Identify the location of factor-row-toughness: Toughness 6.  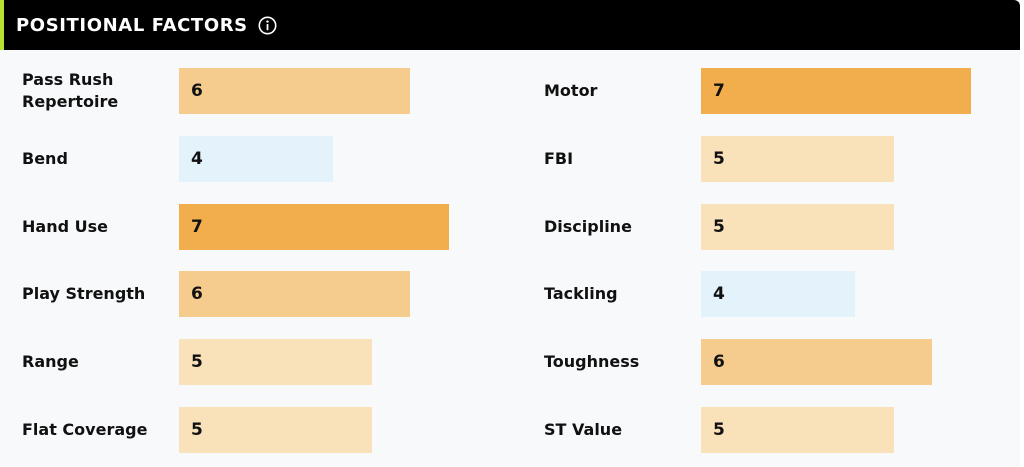
(772, 362).